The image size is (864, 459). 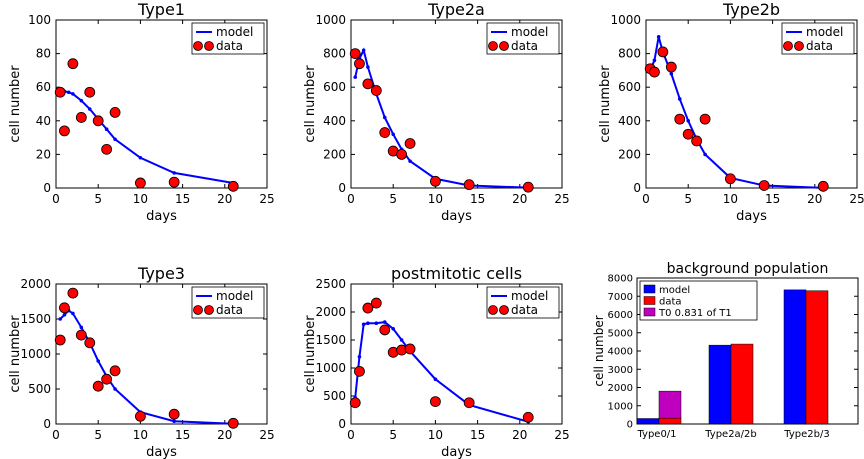 What do you see at coordinates (234, 32) in the screenshot?
I see `legend-model-label: model` at bounding box center [234, 32].